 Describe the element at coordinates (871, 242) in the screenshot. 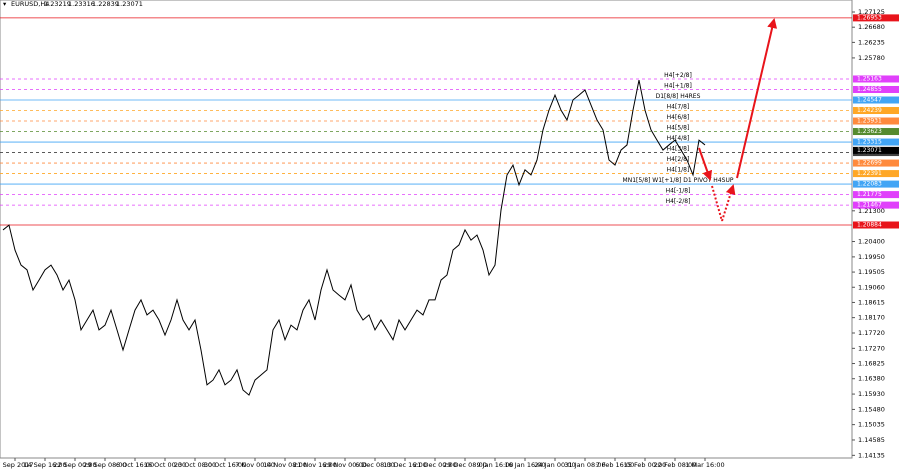

I see `y-tick-label: 1.20400` at that location.